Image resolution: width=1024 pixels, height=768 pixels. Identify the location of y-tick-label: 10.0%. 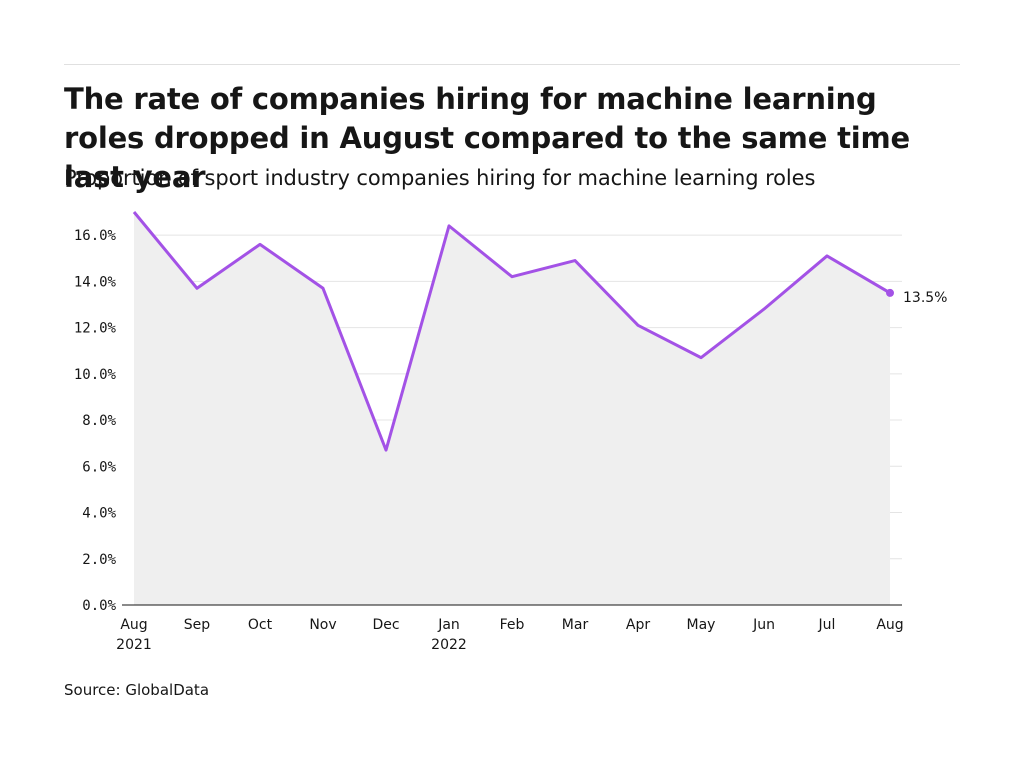
(95, 375).